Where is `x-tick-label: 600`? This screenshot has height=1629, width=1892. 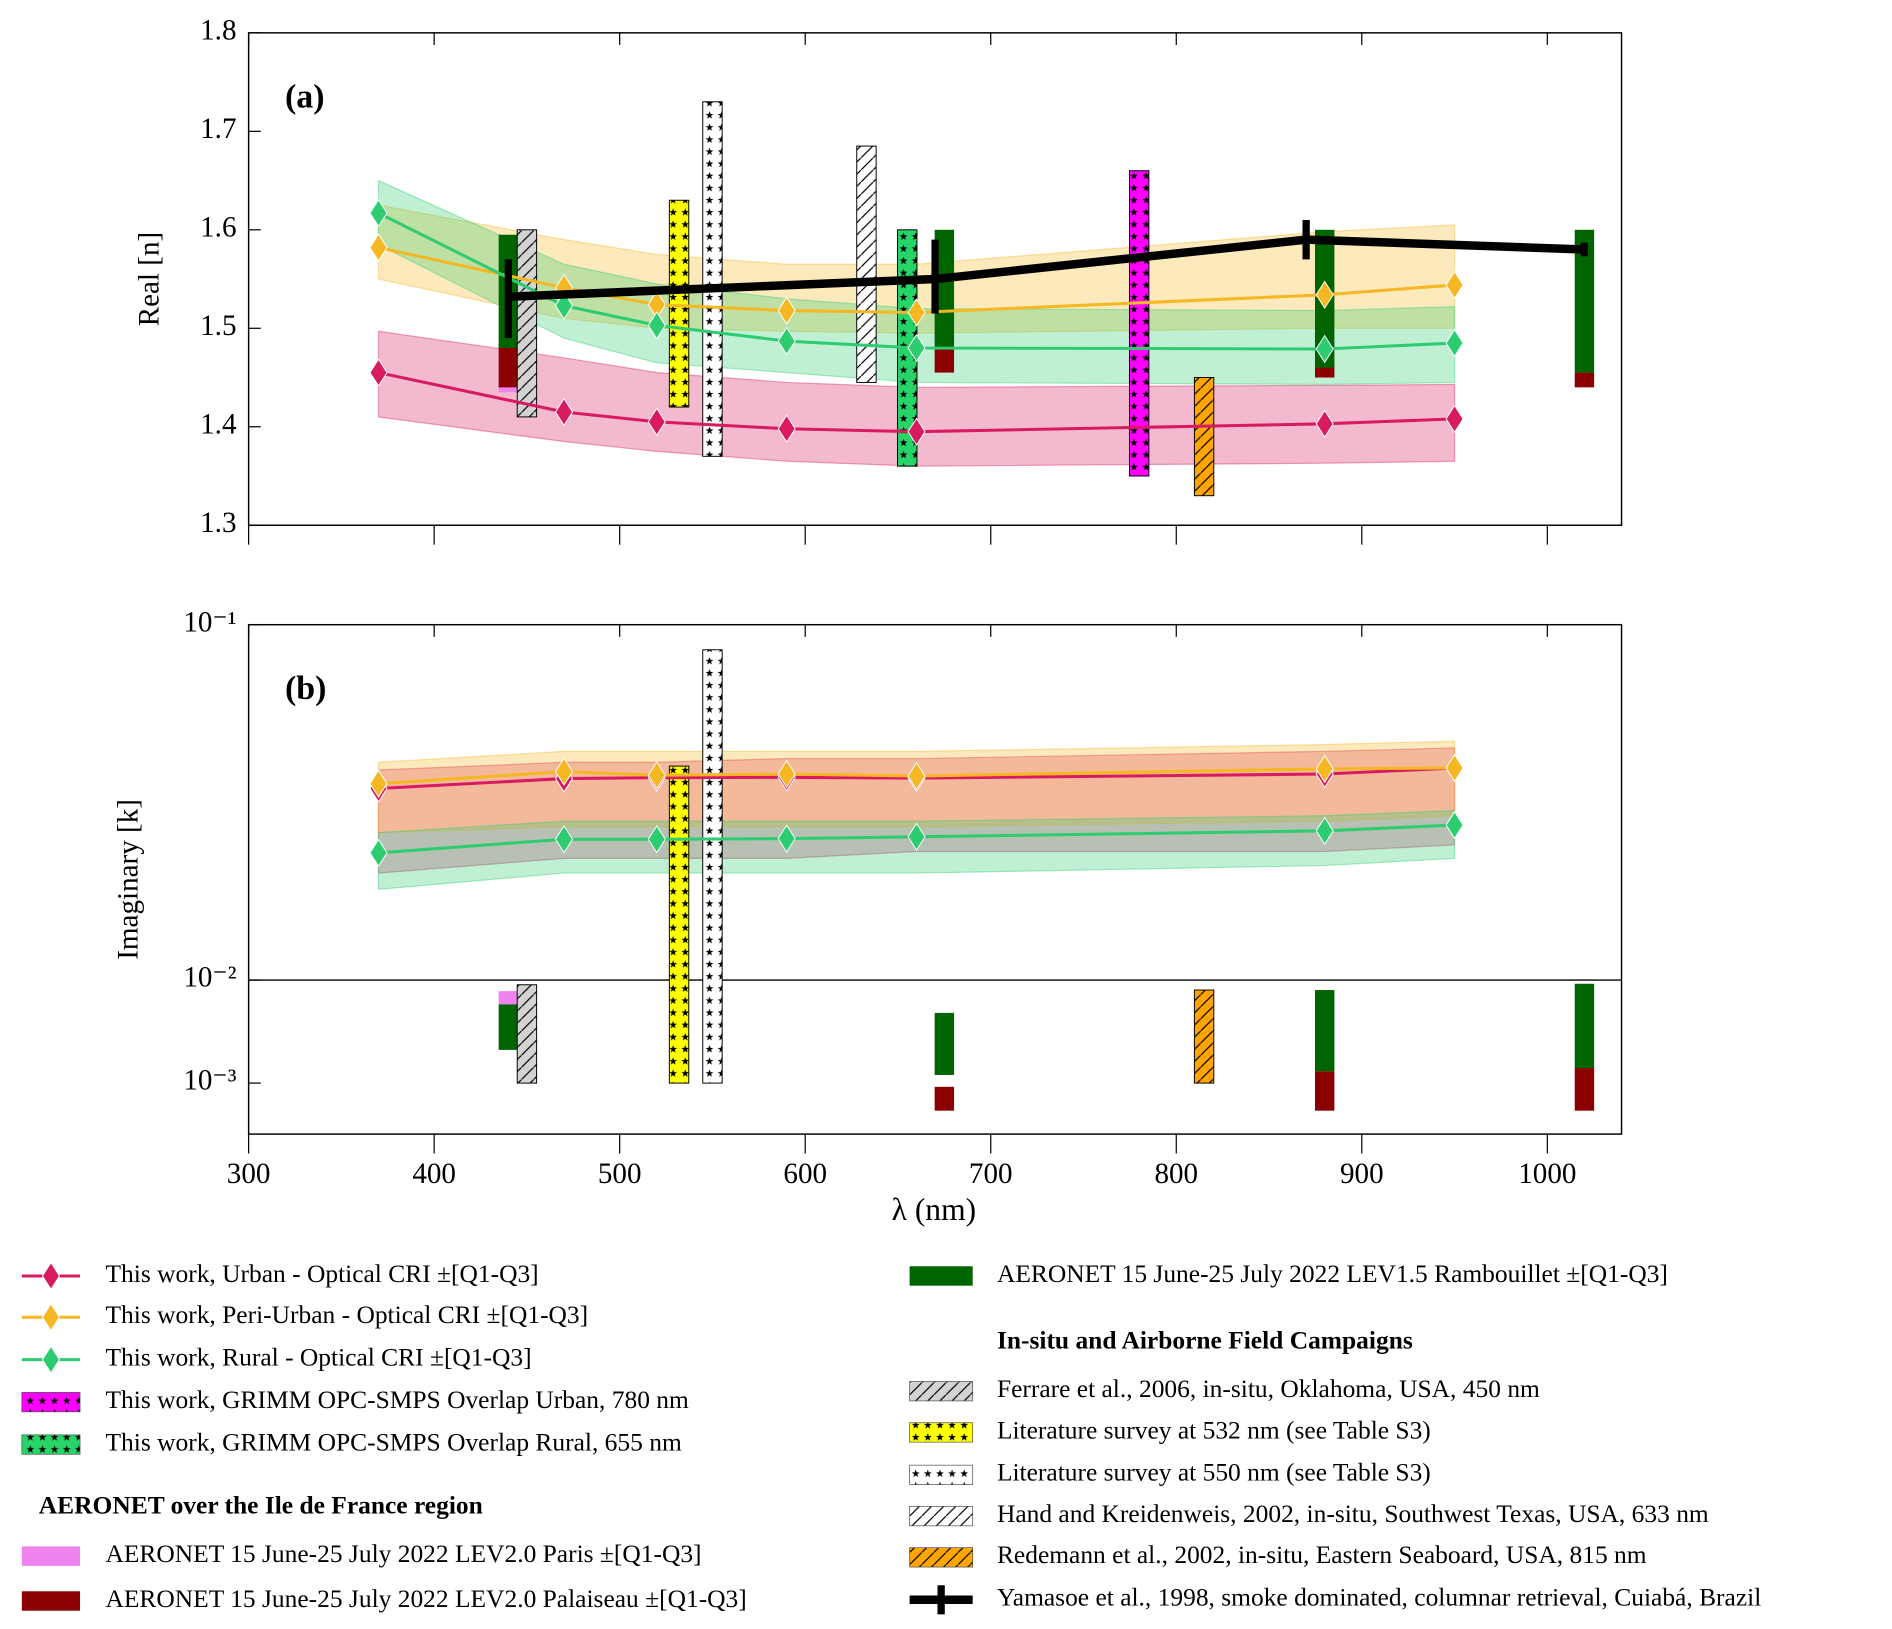
x-tick-label: 600 is located at coordinates (805, 1174).